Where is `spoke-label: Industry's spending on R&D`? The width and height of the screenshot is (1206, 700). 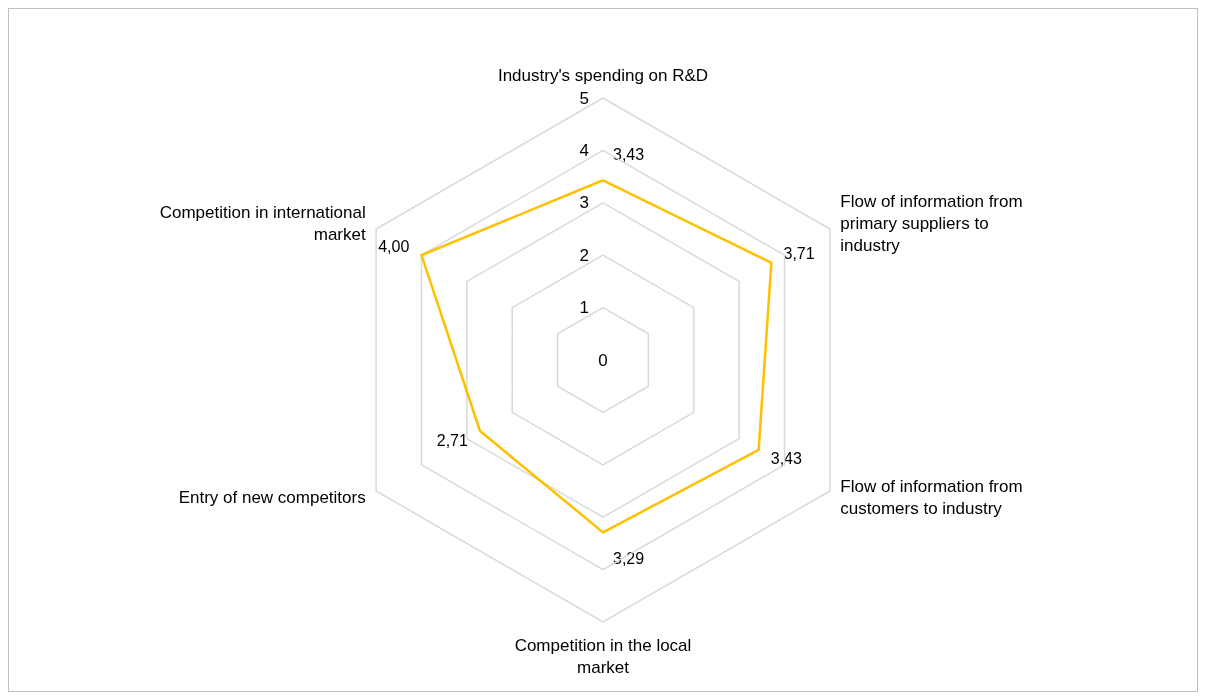 spoke-label: Industry's spending on R&D is located at coordinates (603, 75).